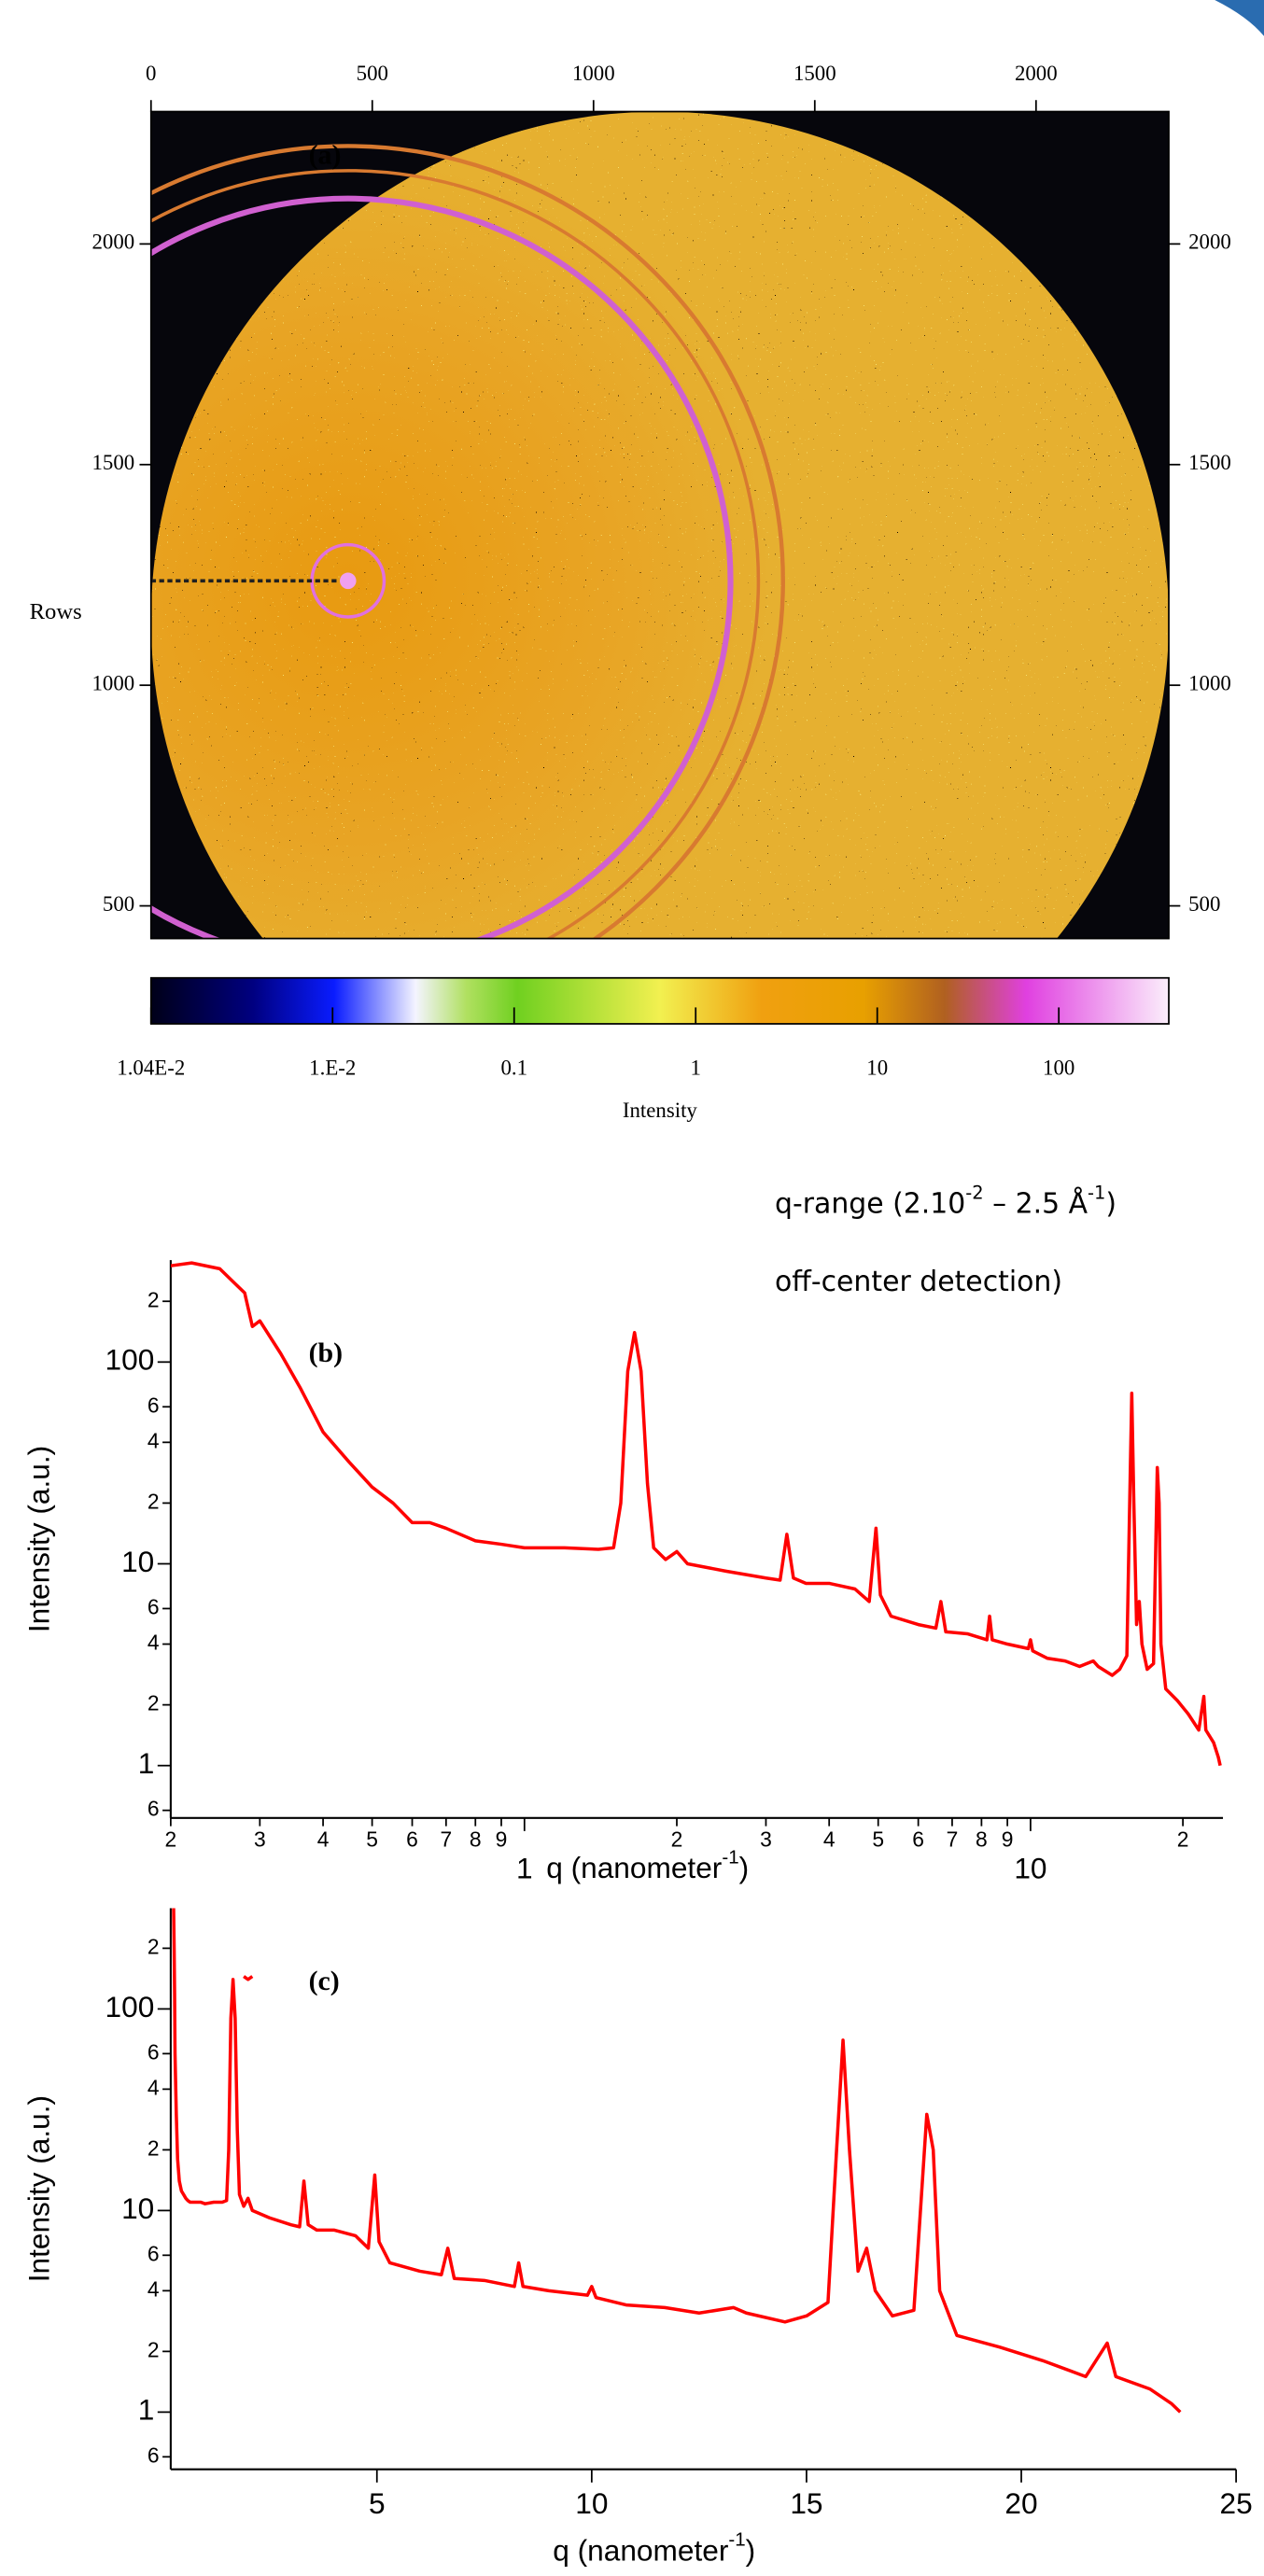  What do you see at coordinates (112, 462) in the screenshot?
I see `y-tick-label: 1500` at bounding box center [112, 462].